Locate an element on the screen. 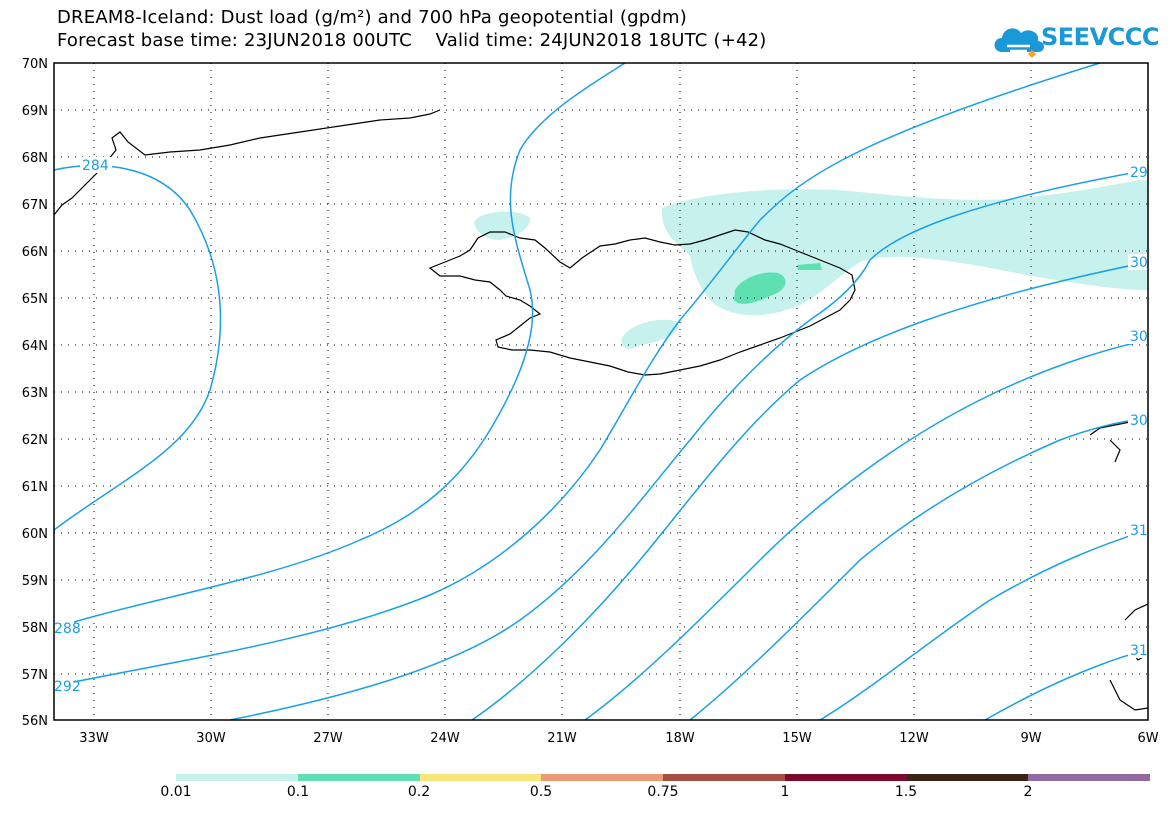 This screenshot has height=815, width=1175. legend-label: 0.01 is located at coordinates (176, 792).